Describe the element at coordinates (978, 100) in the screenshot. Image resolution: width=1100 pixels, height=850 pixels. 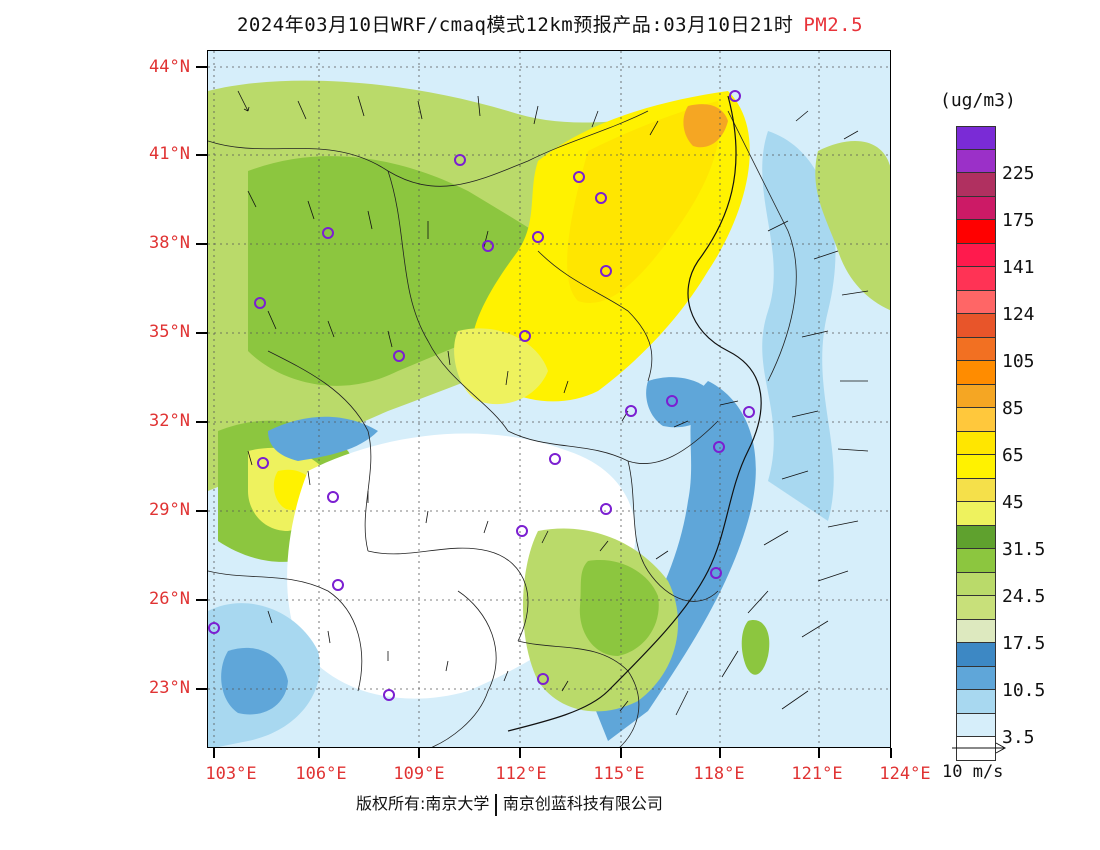
I see `legend-unit: (ug/m3)` at that location.